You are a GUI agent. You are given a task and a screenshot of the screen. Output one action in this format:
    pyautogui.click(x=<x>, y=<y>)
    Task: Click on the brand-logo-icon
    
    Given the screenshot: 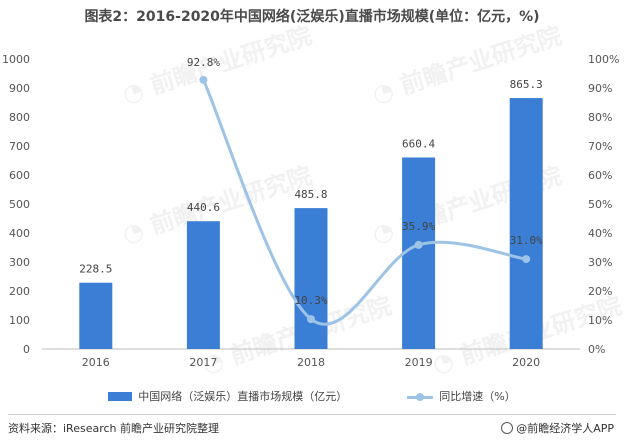 What is the action you would take?
    pyautogui.click(x=507, y=428)
    